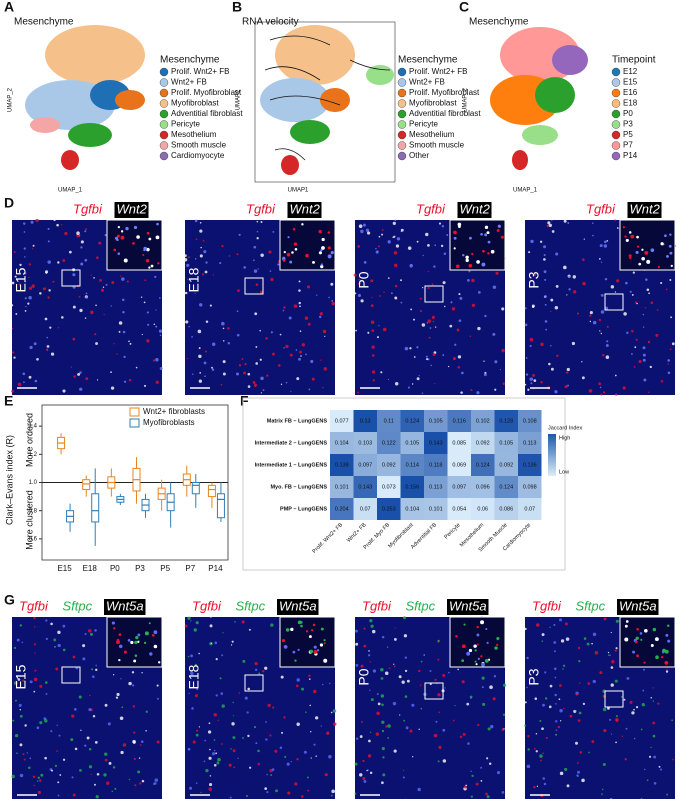  I want to click on marker-bg, so click(468, 607).